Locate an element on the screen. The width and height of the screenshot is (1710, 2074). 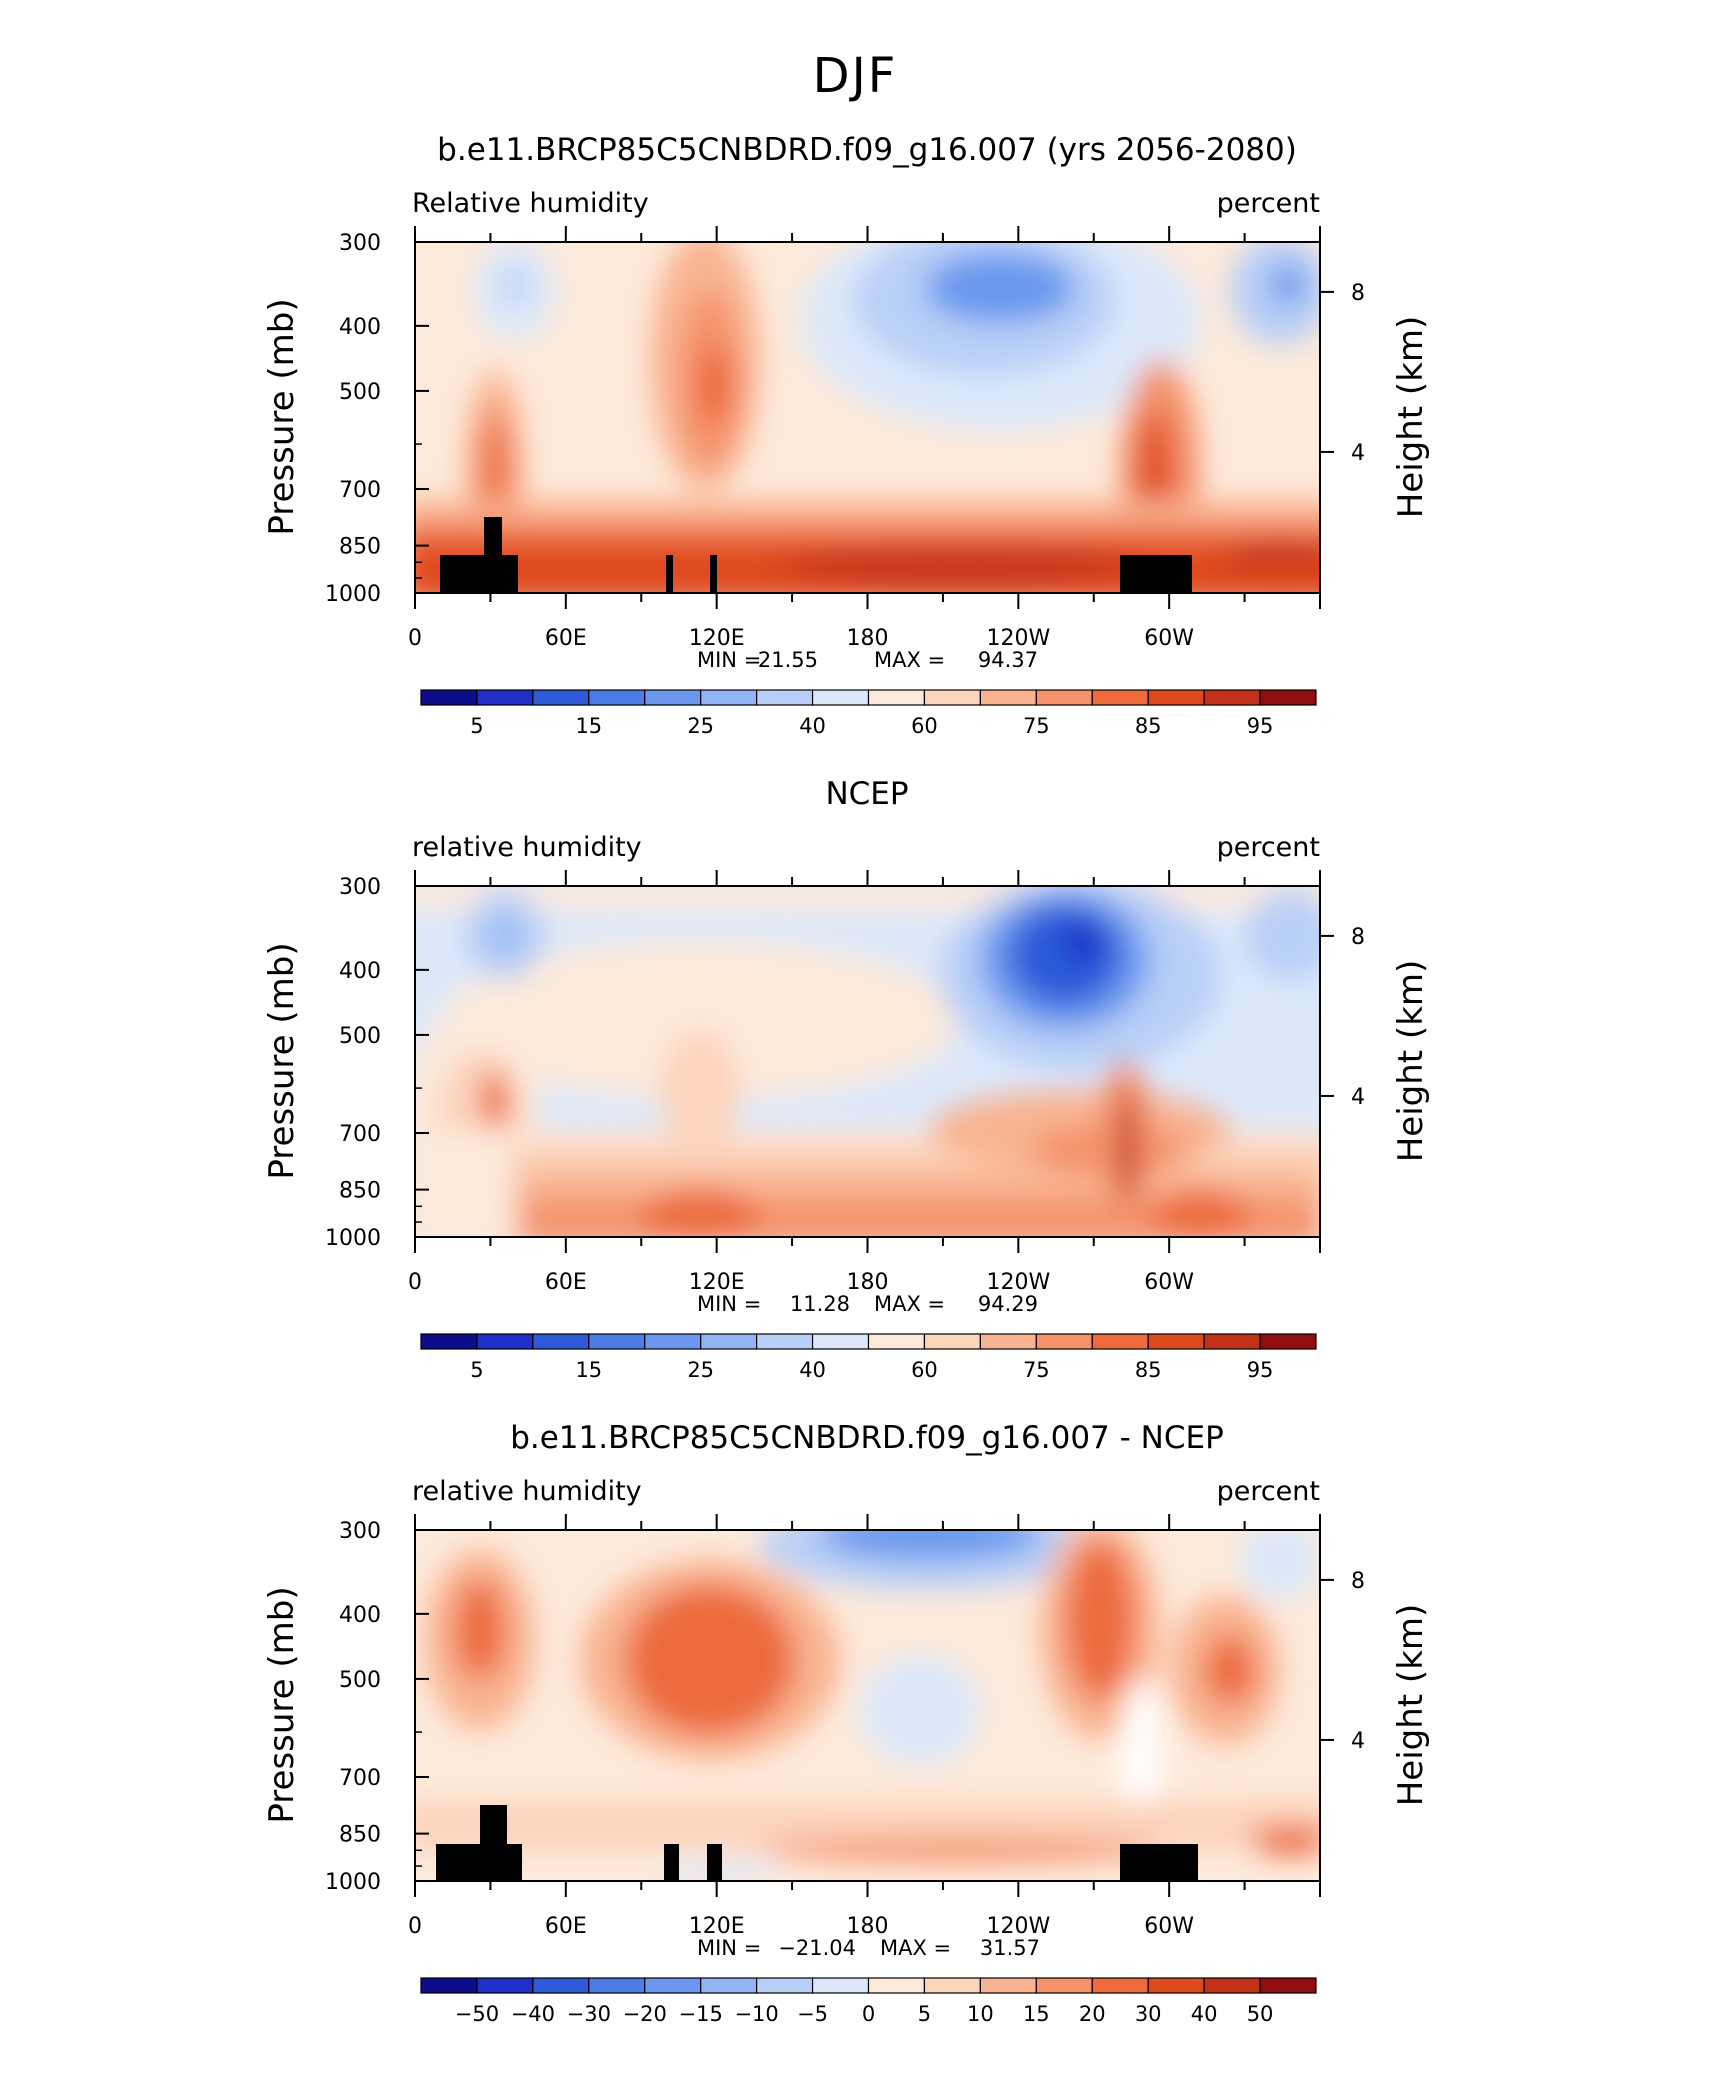
panel-2-axes: 300 400 500 700 850 1000 8 4 0 60E 120E 180 120W 60W is located at coordinates (845, 1082).